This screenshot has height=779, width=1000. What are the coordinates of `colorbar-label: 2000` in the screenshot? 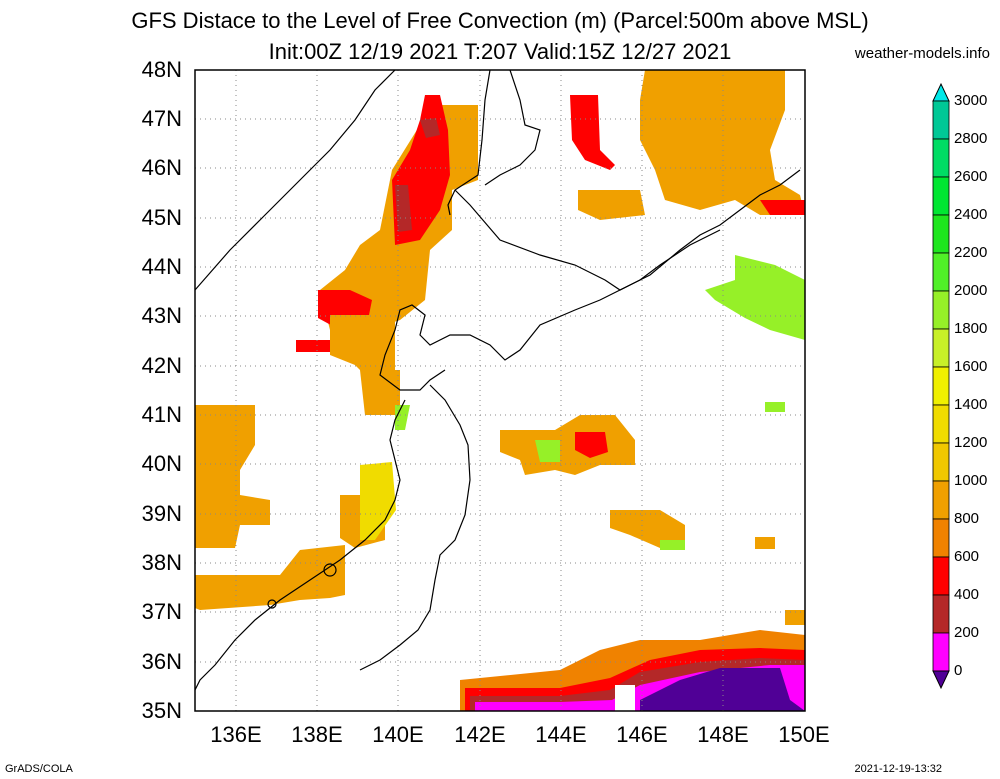 It's located at (971, 290).